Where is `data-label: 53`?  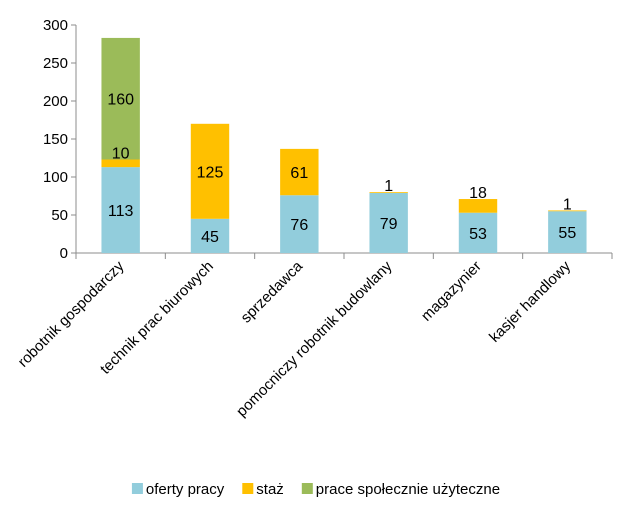
data-label: 53 is located at coordinates (478, 234).